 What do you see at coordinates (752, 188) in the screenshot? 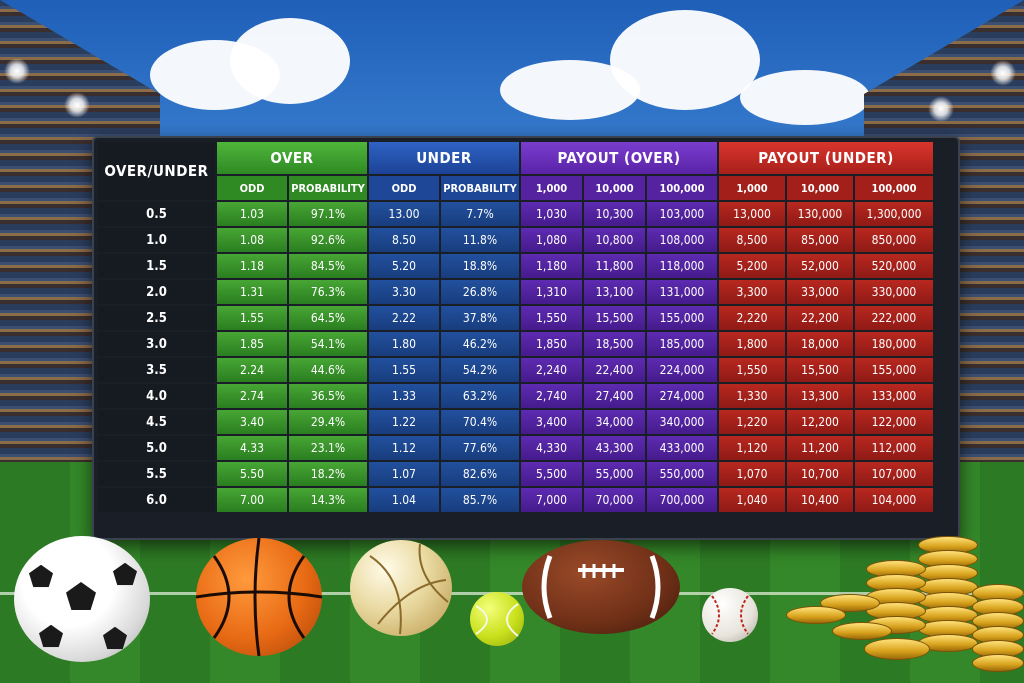
I see `subheader-payout-under-1000: 1,000` at bounding box center [752, 188].